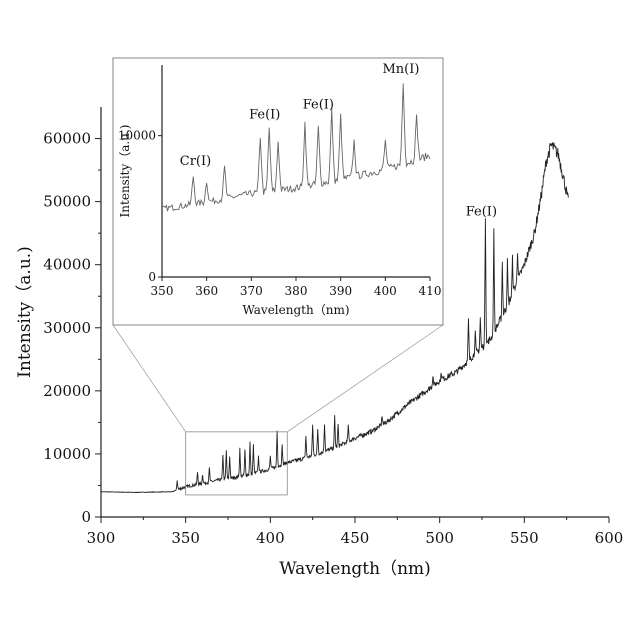 Image resolution: width=640 pixels, height=640 pixels. Describe the element at coordinates (236, 463) in the screenshot. I see `zoom-region-box` at that location.